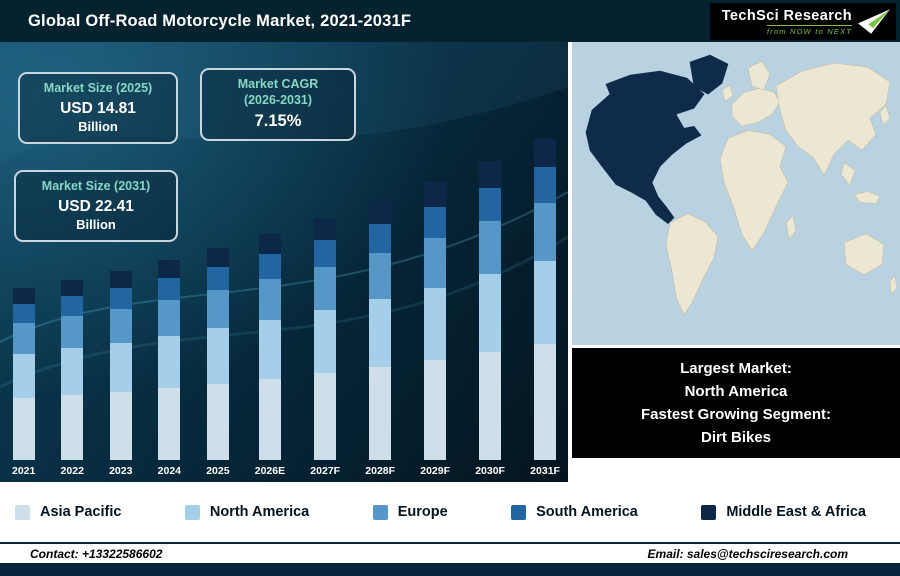 The height and width of the screenshot is (576, 900). I want to click on map-madagascar, so click(791, 227).